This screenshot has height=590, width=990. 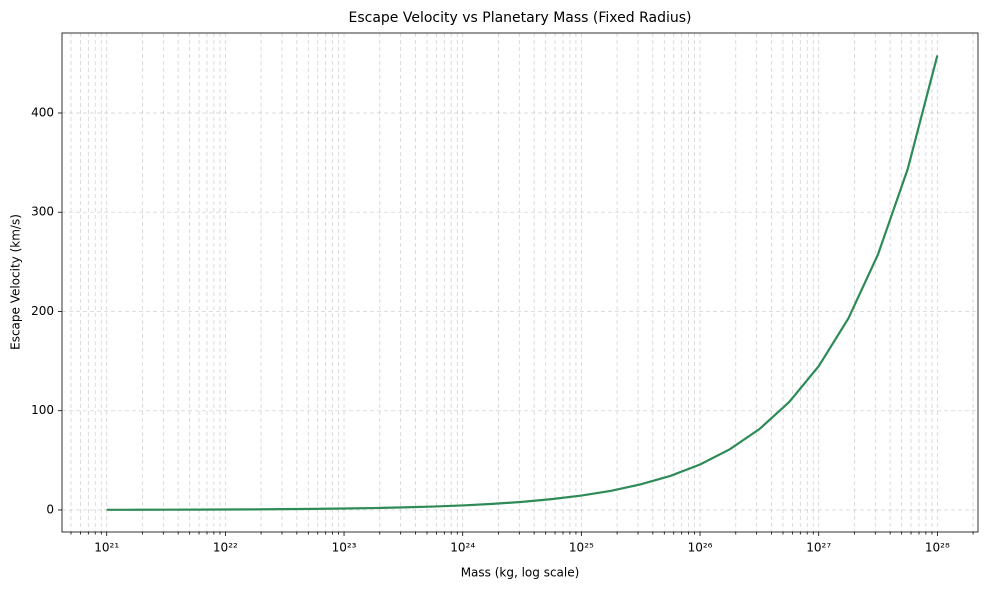 I want to click on x-tick-label: 10²⁶, so click(x=700, y=548).